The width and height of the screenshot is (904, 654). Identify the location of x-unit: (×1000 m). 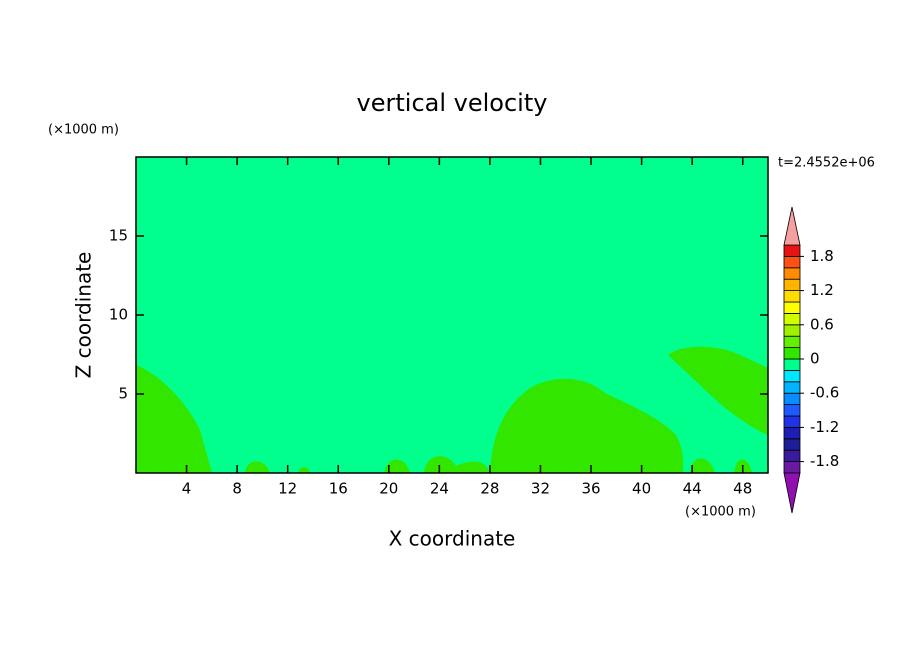
(720, 512).